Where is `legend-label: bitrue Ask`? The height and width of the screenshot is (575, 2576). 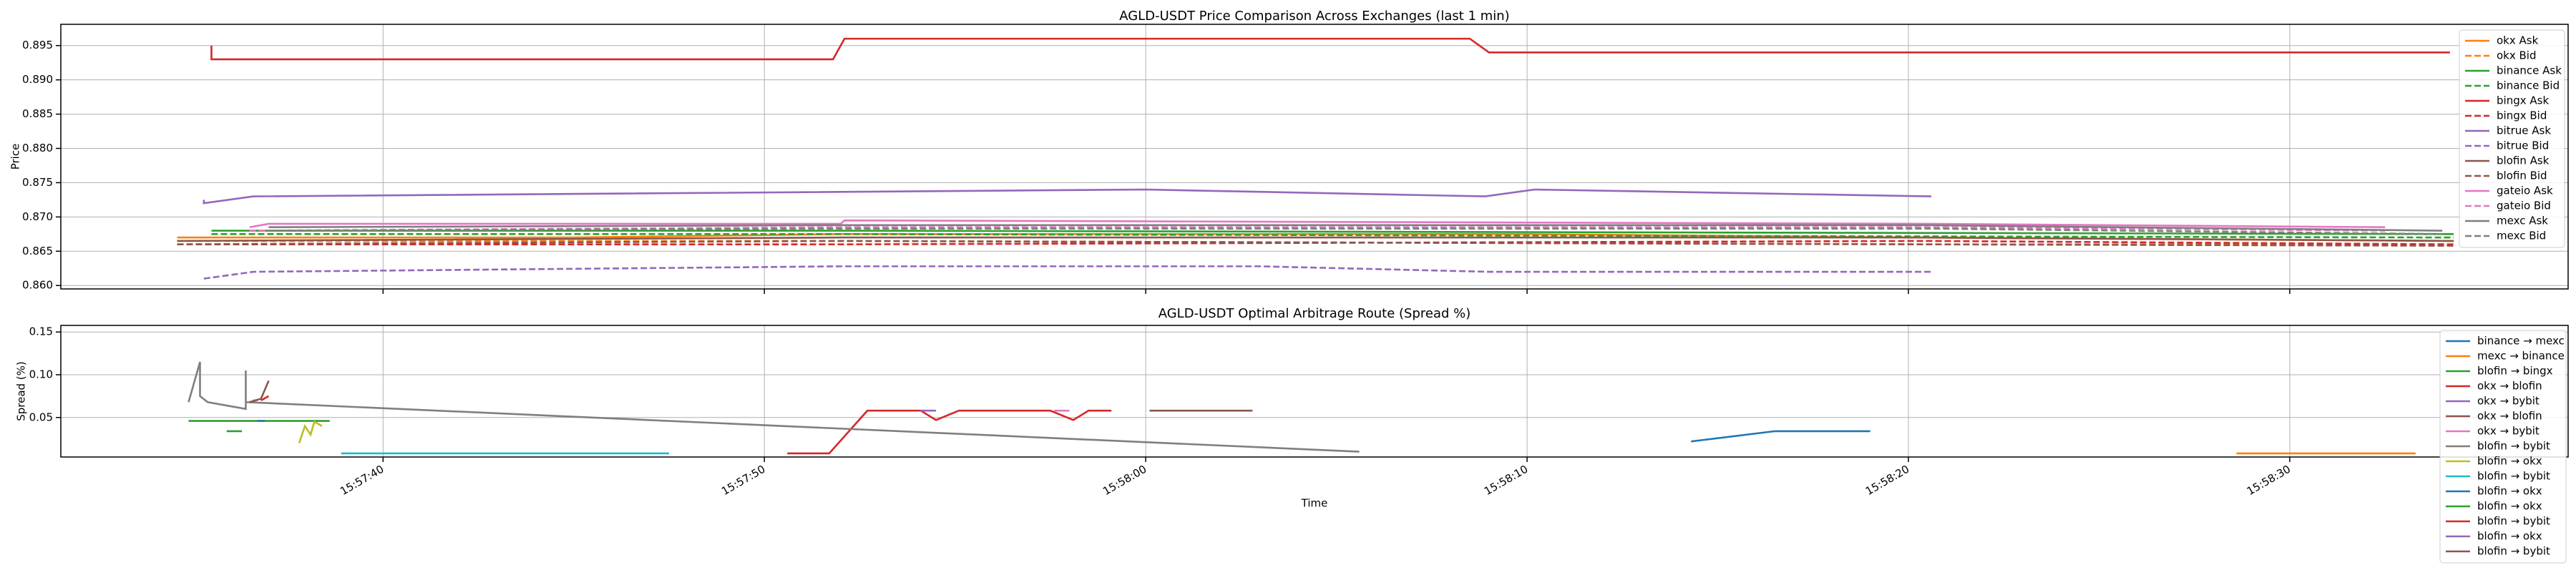 legend-label: bitrue Ask is located at coordinates (2524, 130).